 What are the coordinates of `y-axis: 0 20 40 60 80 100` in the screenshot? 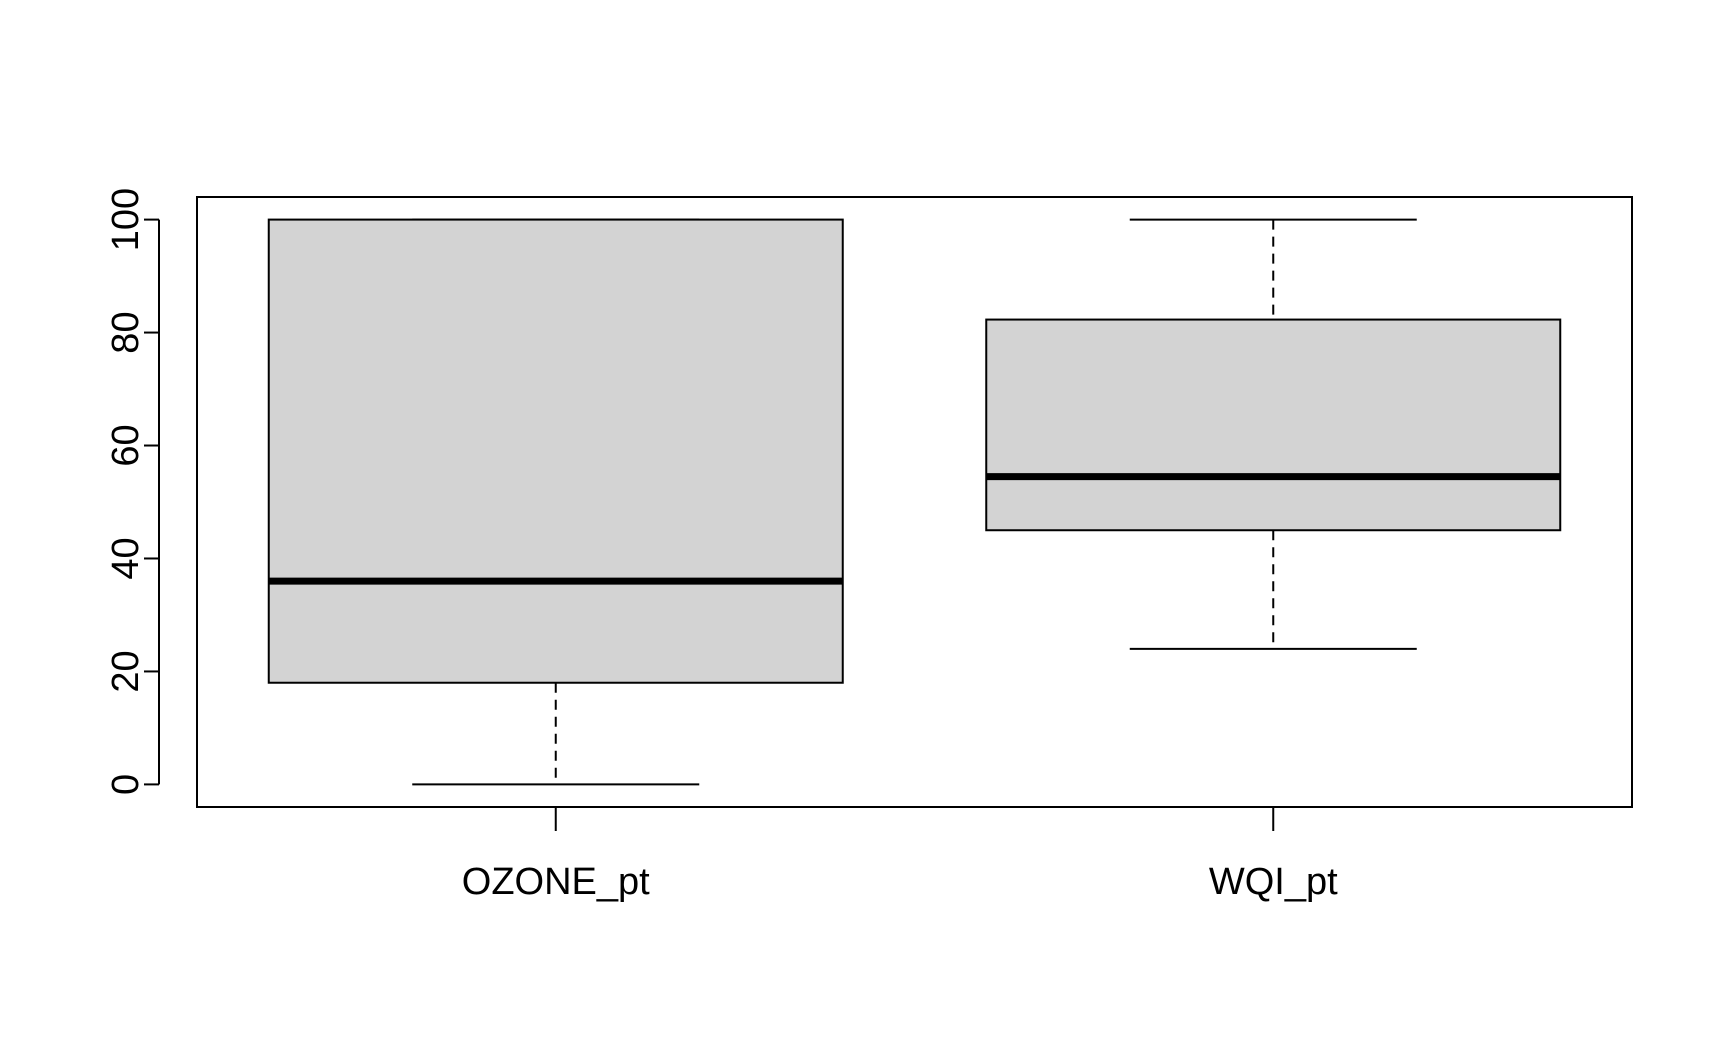 It's located at (132, 491).